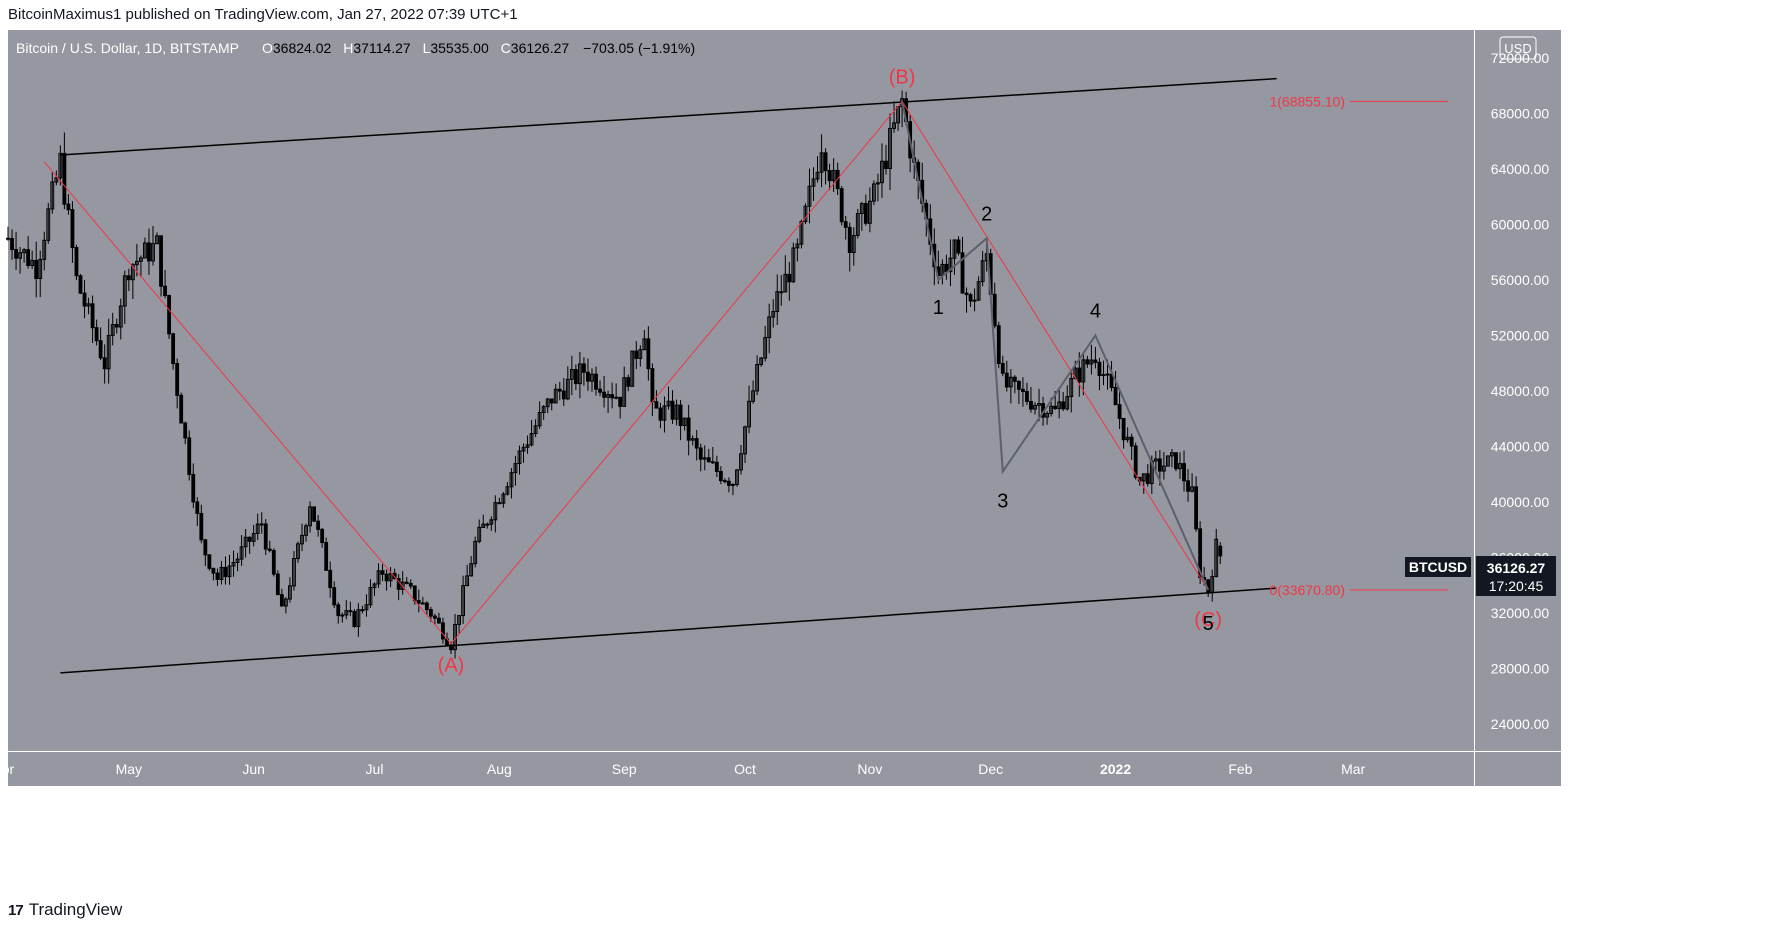 This screenshot has width=1767, height=927. What do you see at coordinates (784, 769) in the screenshot?
I see `time-axis-background` at bounding box center [784, 769].